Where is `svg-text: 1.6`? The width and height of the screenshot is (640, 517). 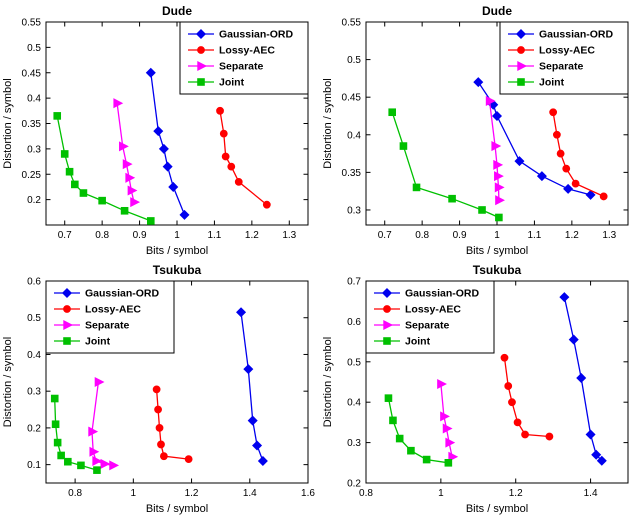 svg-text: 1.6 is located at coordinates (308, 493).